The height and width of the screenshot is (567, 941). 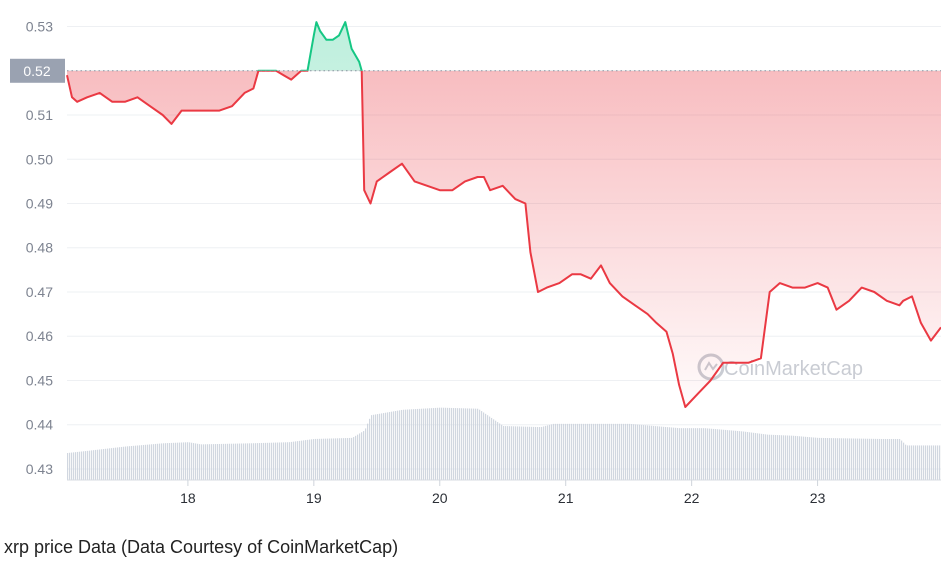 I want to click on y-axis: 0.43 0.44 0.45 0.46 0.47 0.48 0.49 0.50 0.51 0.53, so click(x=39, y=248).